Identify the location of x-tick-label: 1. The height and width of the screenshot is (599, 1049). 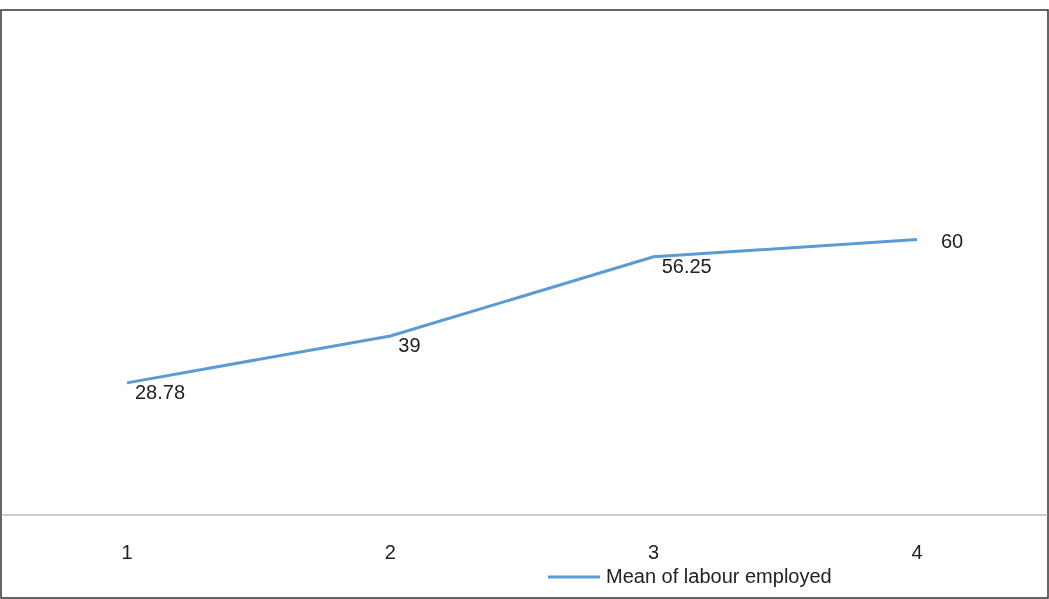
(127, 552).